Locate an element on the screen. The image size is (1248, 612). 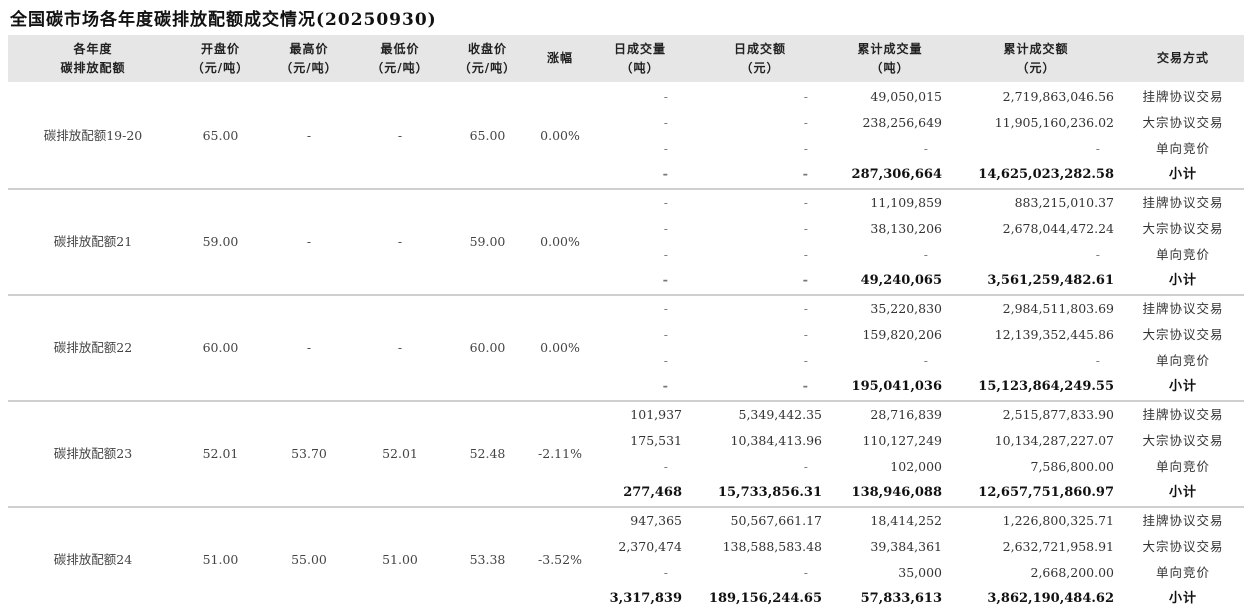
header-allowance-year: 各年度 碳排放配额 is located at coordinates (93, 59).